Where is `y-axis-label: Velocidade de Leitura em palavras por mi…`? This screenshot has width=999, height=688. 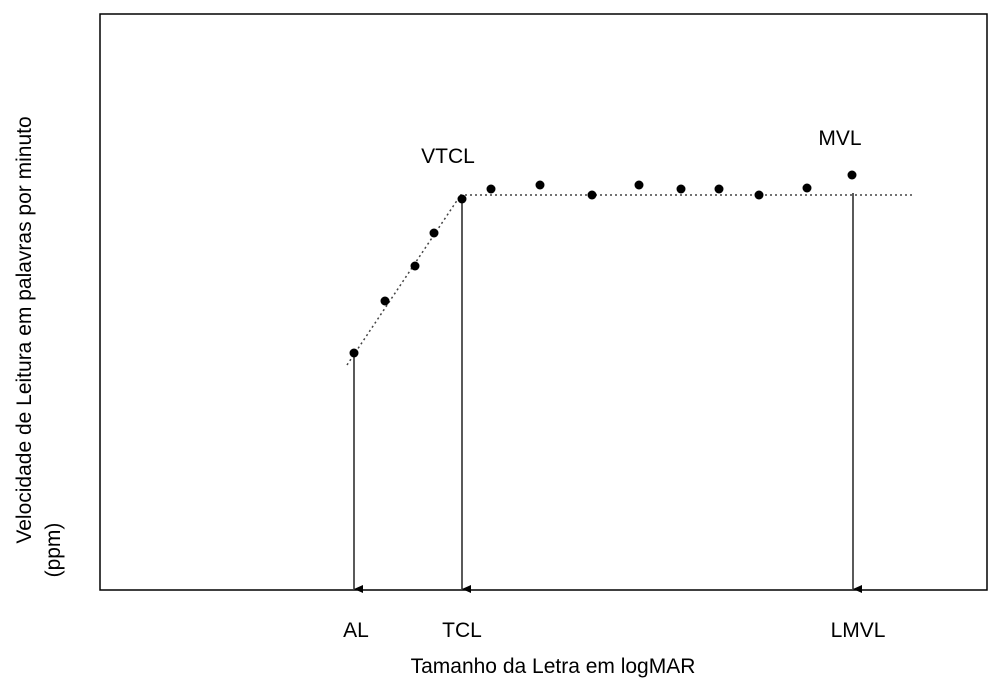 y-axis-label: Velocidade de Leitura em palavras por mi… is located at coordinates (39, 346).